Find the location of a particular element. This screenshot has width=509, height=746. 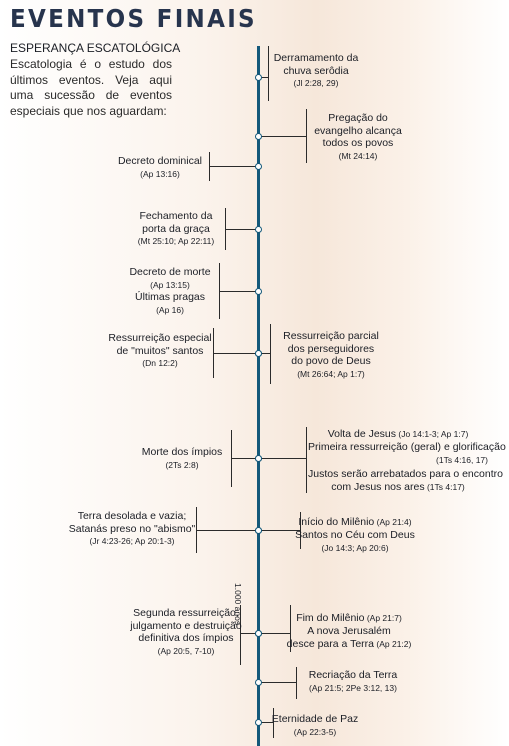

event-row: Início do Milênio (Ap 21:4) is located at coordinates (355, 522).